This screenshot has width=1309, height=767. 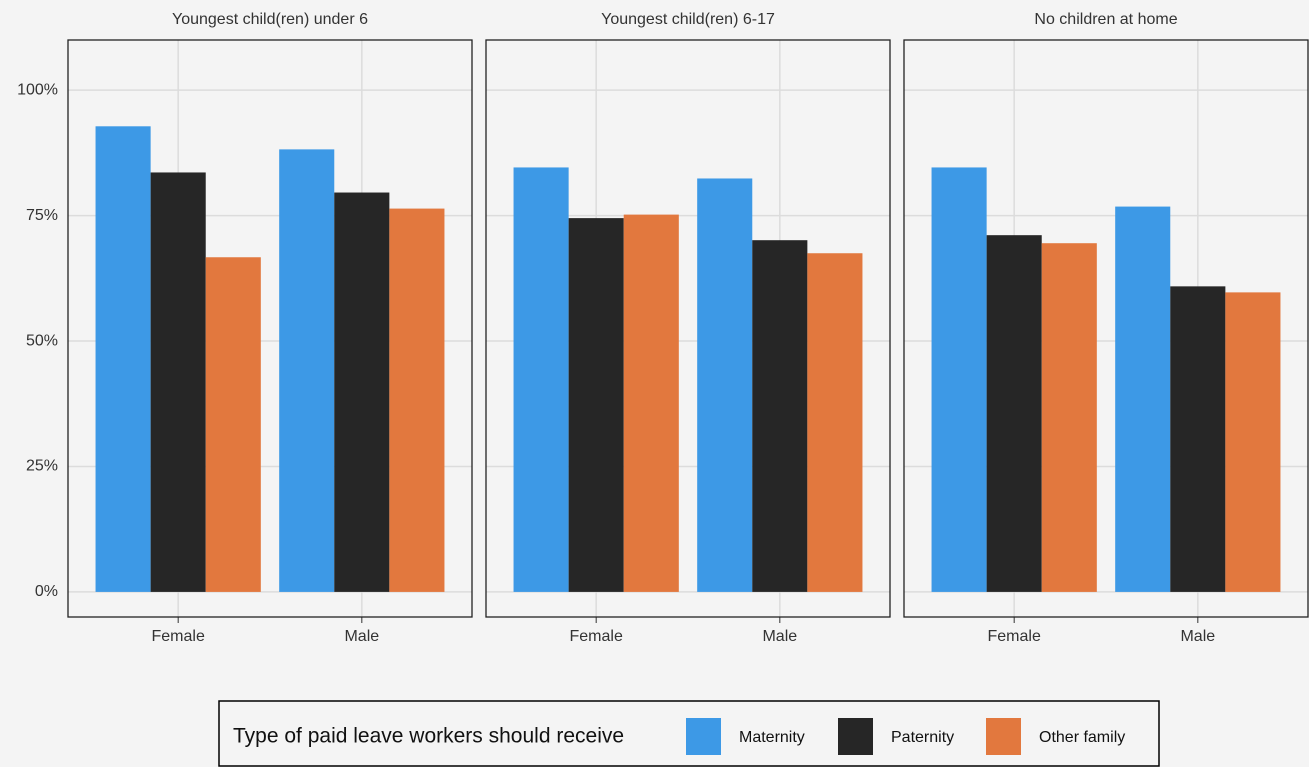 I want to click on legend-box, so click(x=689, y=733).